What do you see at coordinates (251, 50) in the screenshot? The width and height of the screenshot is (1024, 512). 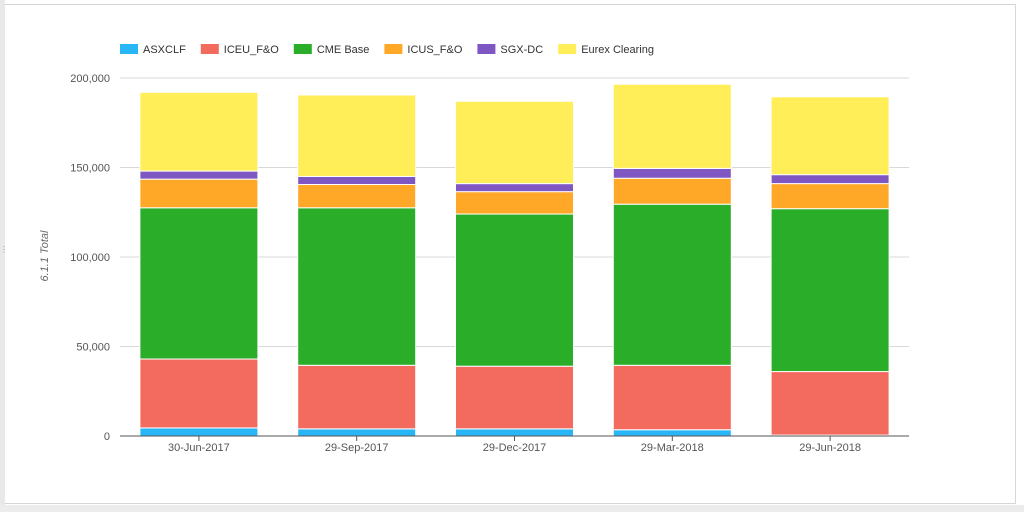 I see `legend-item-1: ICEU_F&O` at bounding box center [251, 50].